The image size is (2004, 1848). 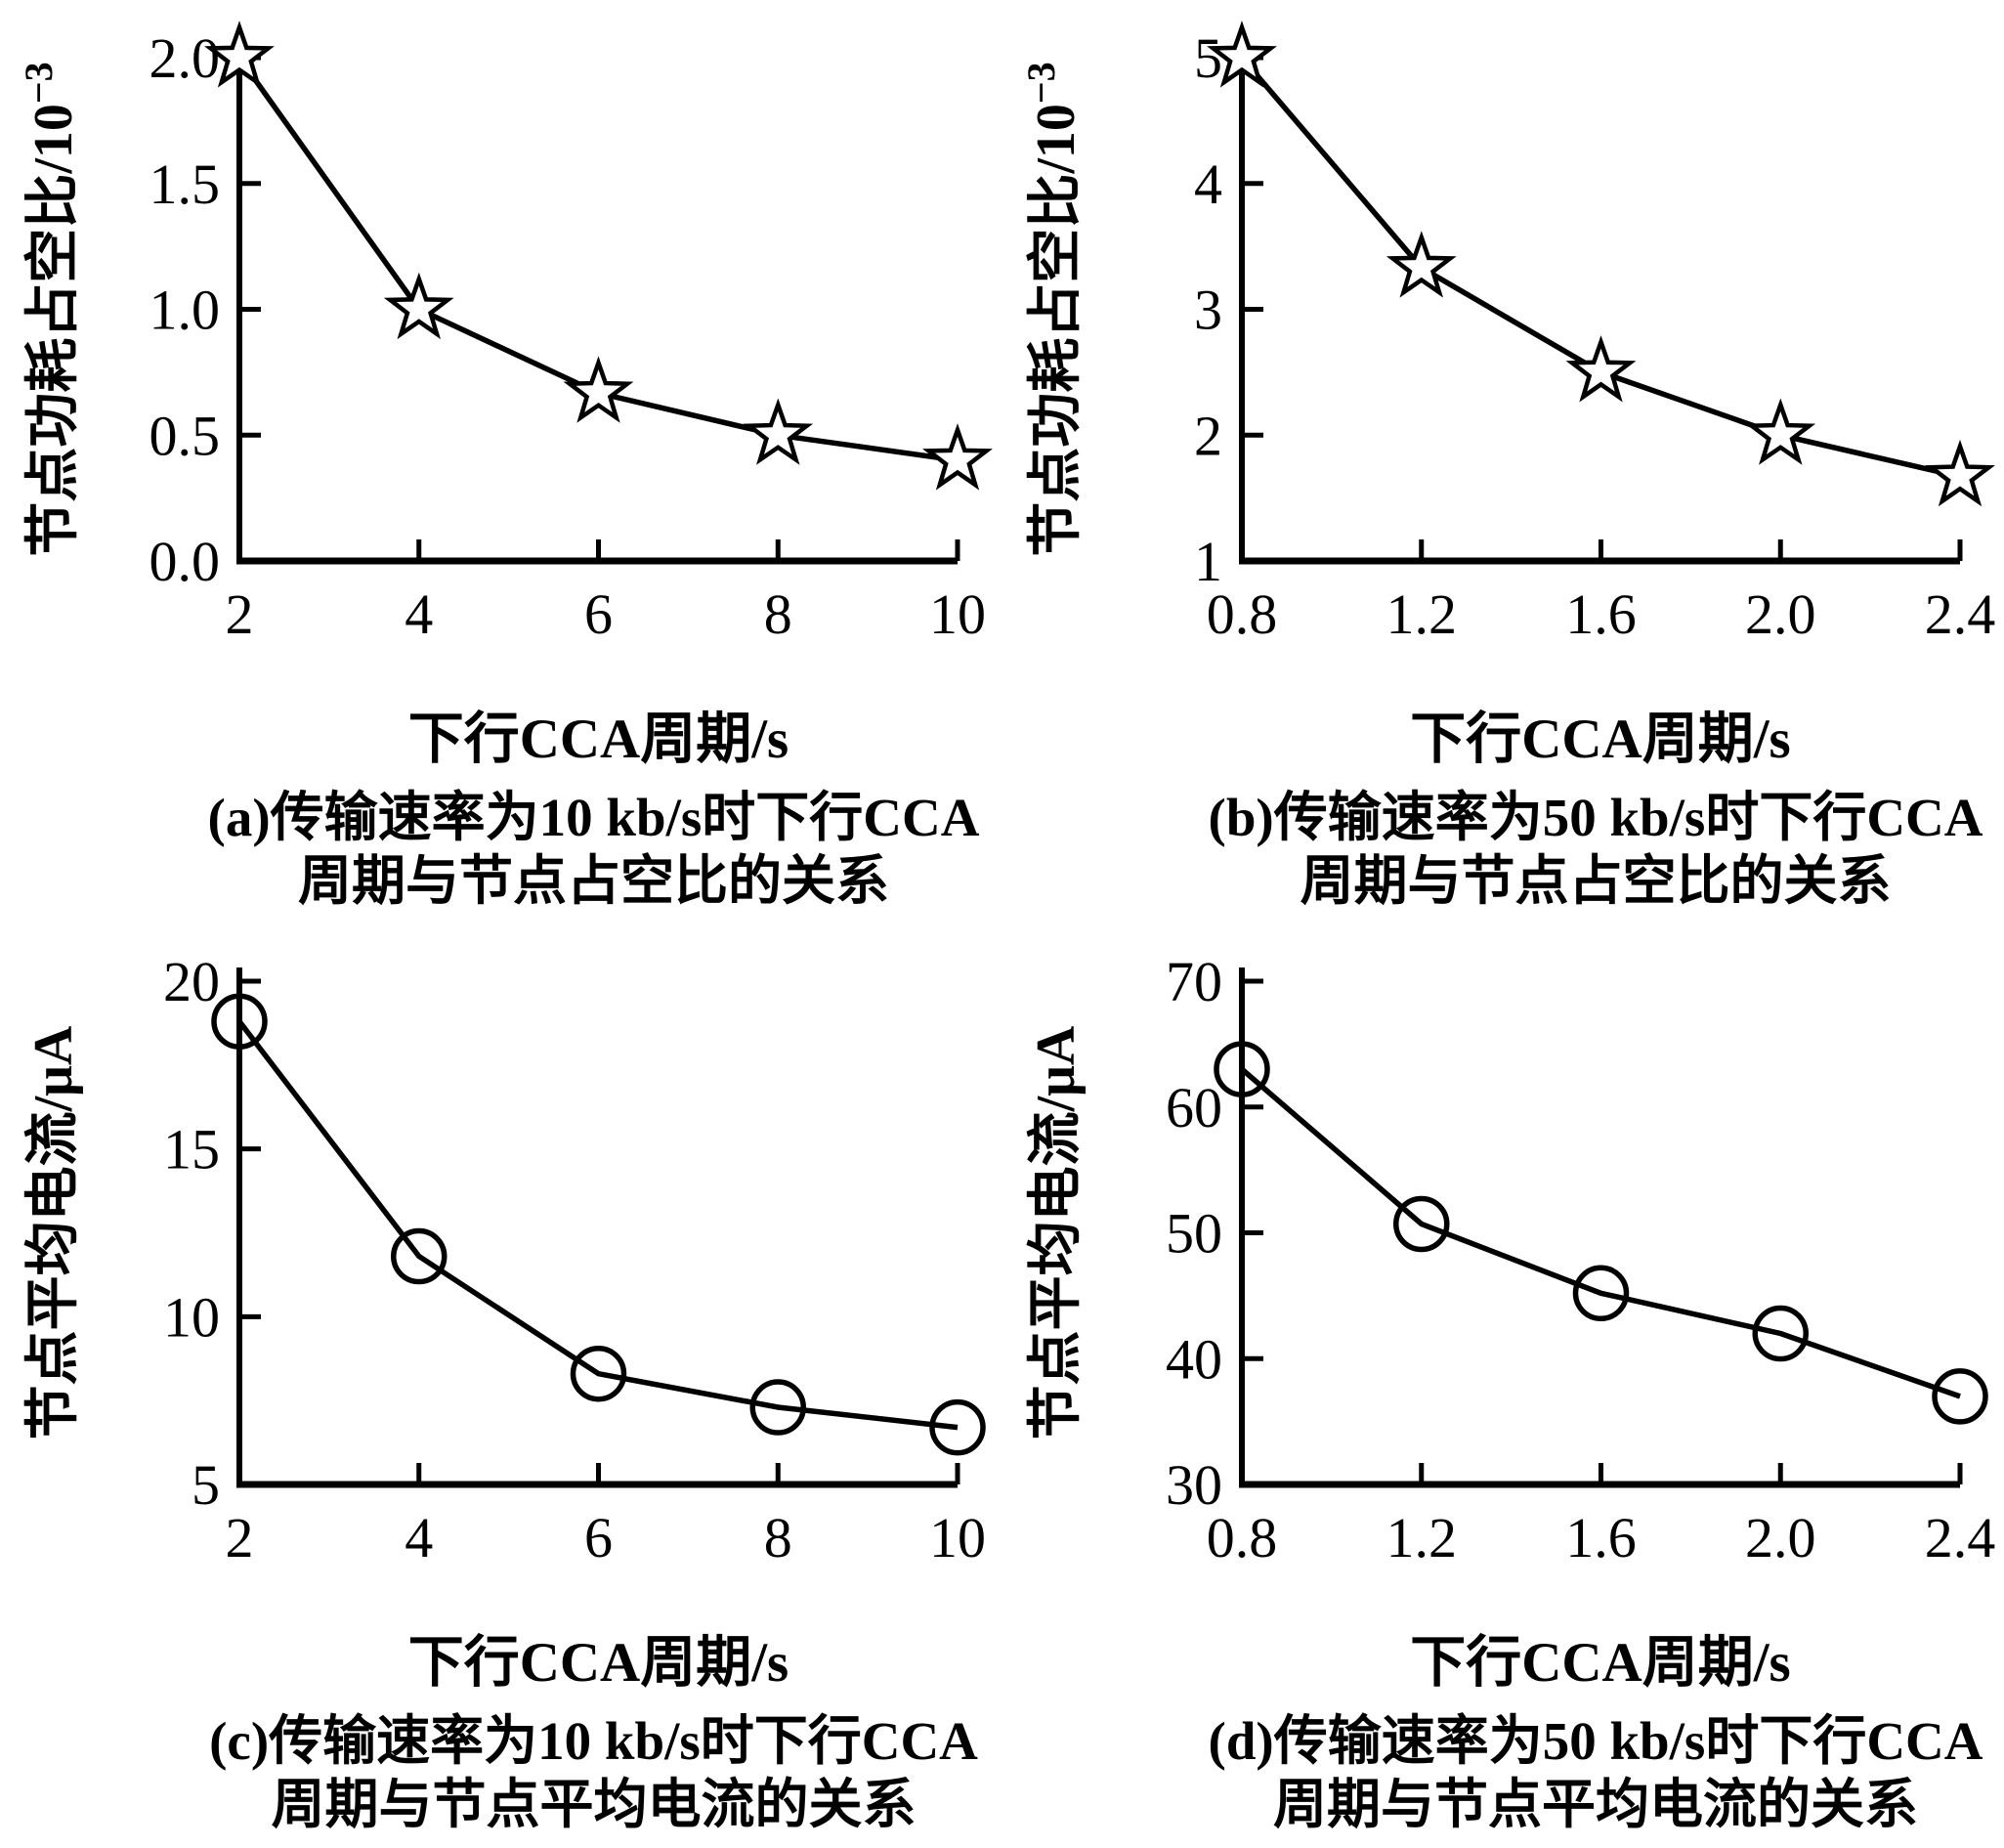 I want to click on chart-c-xlabel: 下行CCA周期/s, so click(x=598, y=1663).